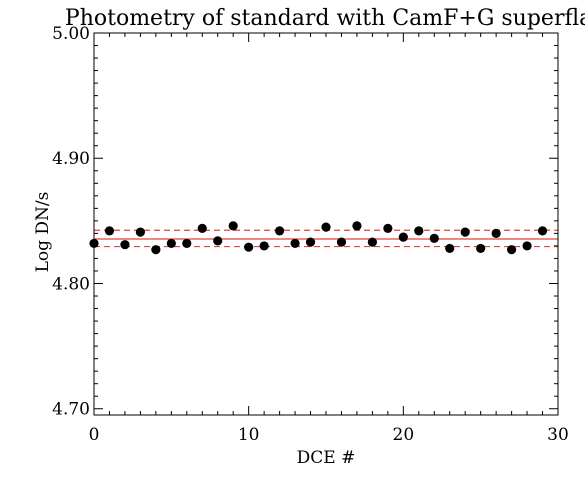  I want to click on x-axis-label: DCE #, so click(326, 458).